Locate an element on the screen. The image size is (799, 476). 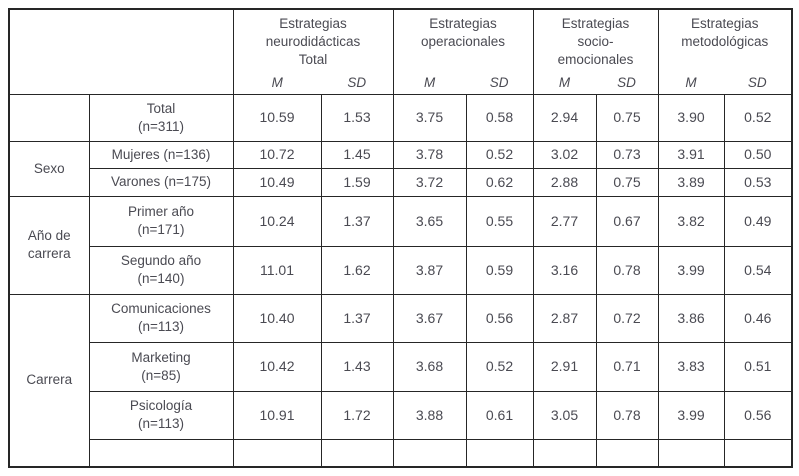
column-group-socioemocionales: Estrategias socio- emocionales M SD is located at coordinates (595, 51).